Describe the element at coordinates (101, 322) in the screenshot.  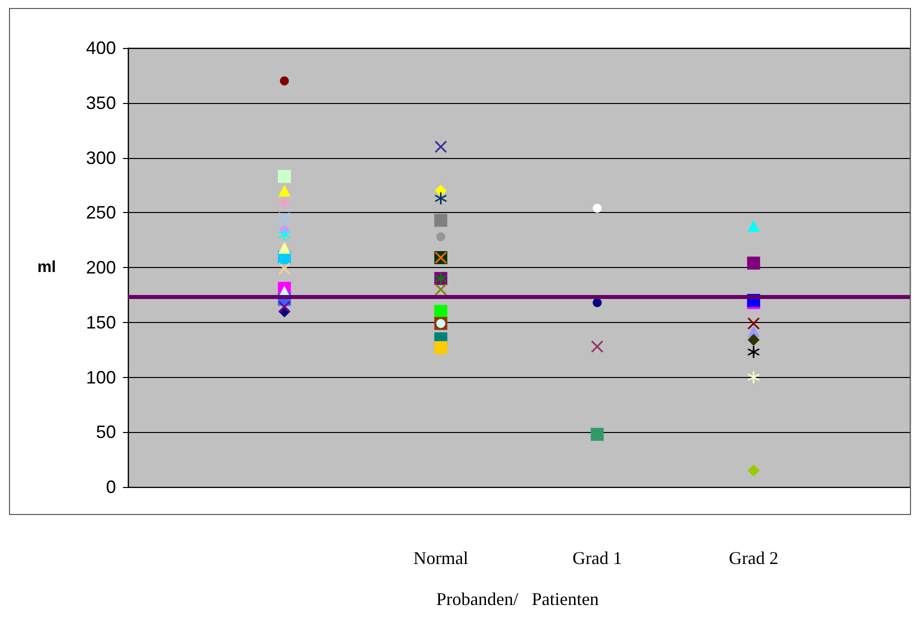
I see `y-tick-label: 150` at that location.